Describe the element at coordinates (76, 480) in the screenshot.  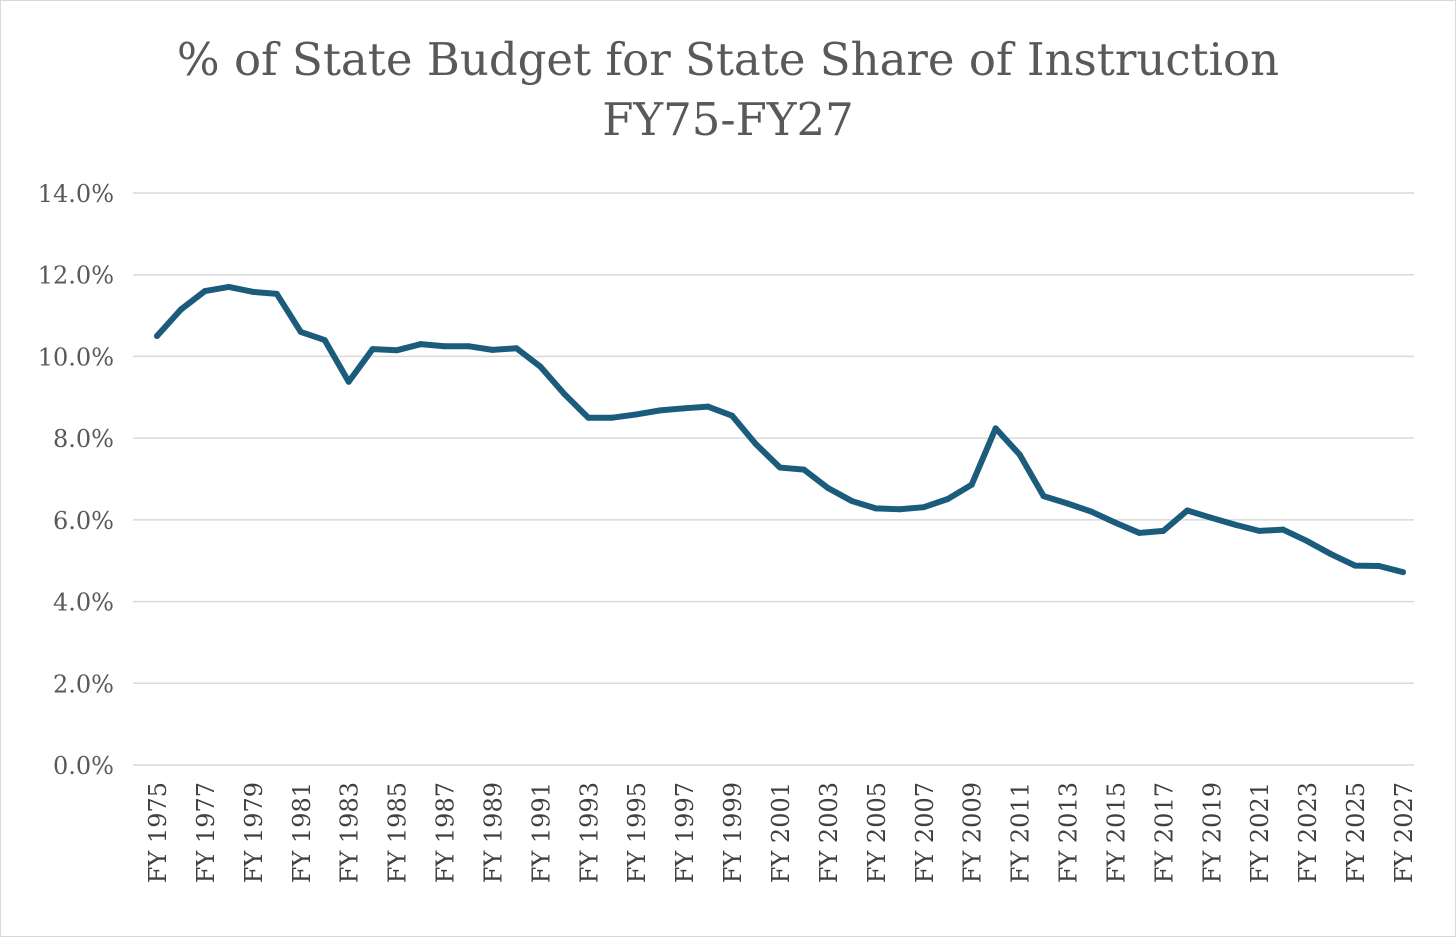
I see `y-axis-ticks: 0.0% 2.0% 4.0% 6.0% 8.0% 10.0% 12.0% 14.0%` at that location.